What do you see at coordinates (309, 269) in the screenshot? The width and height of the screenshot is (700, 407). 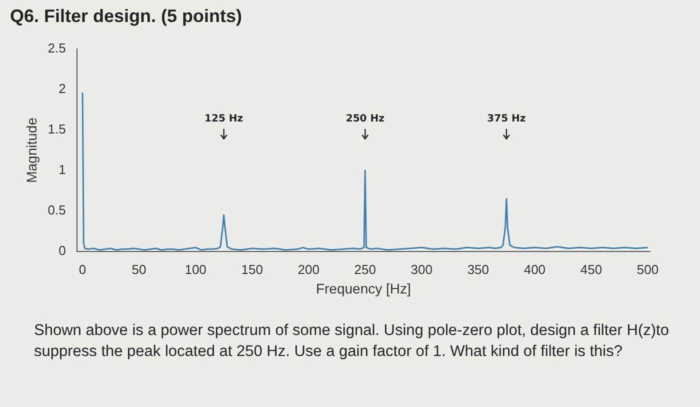 I see `x-tick-label: 200` at bounding box center [309, 269].